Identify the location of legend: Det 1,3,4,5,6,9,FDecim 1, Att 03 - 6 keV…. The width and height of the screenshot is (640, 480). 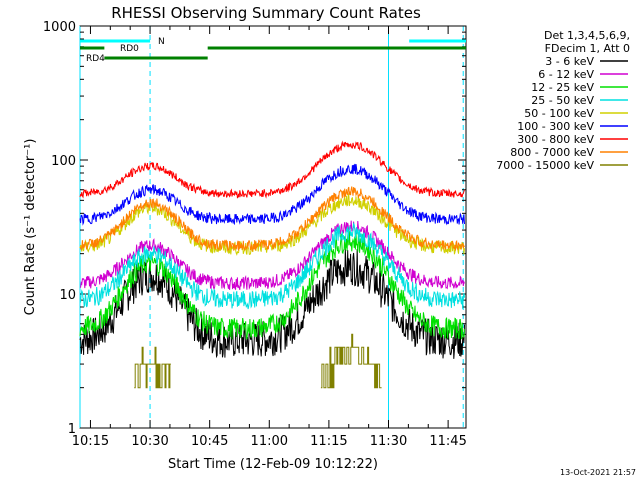
(563, 100).